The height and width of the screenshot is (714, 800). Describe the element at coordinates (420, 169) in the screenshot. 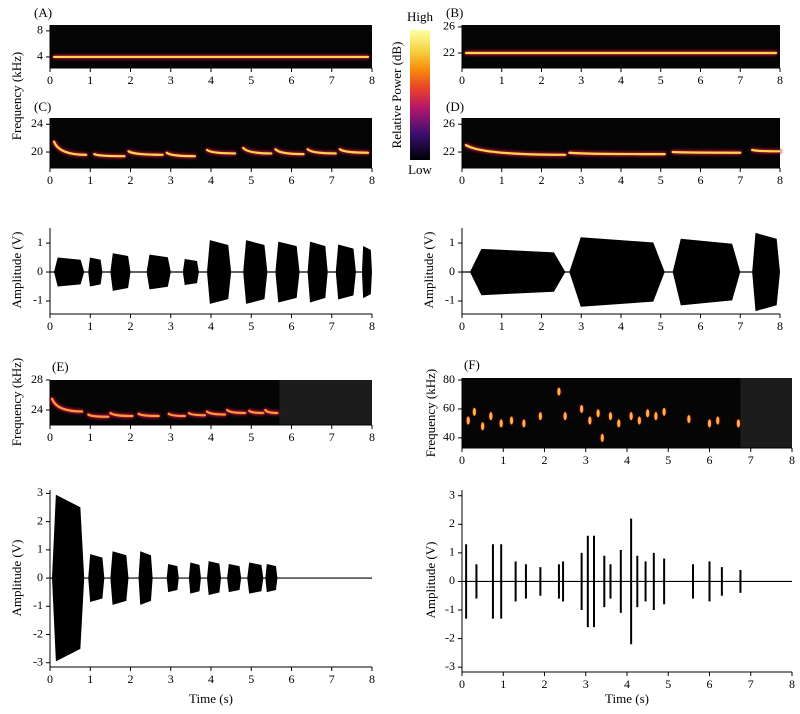

I see `colorbar-low: Low` at that location.